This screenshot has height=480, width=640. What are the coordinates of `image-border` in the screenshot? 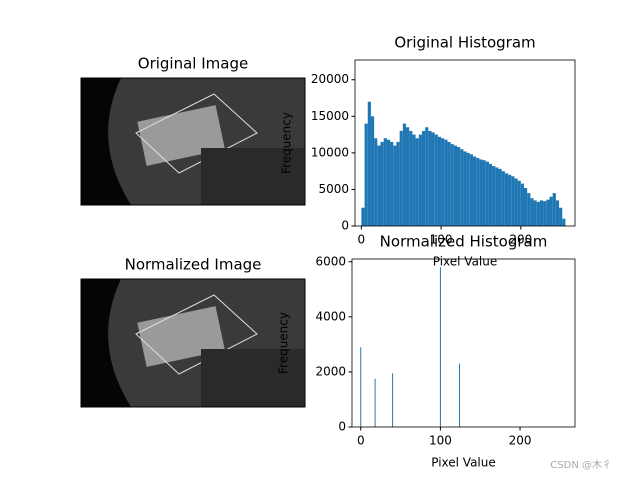 It's located at (193, 343).